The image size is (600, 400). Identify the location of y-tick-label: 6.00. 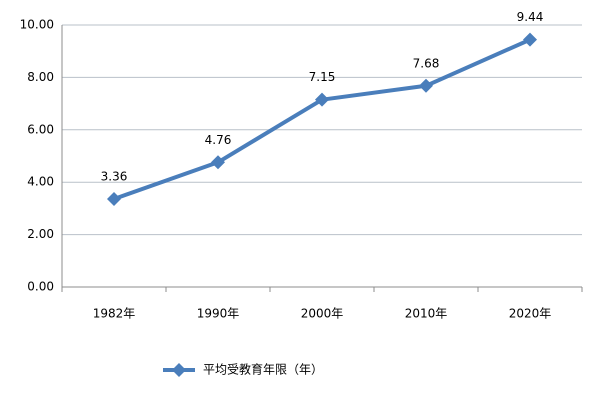
(40, 129).